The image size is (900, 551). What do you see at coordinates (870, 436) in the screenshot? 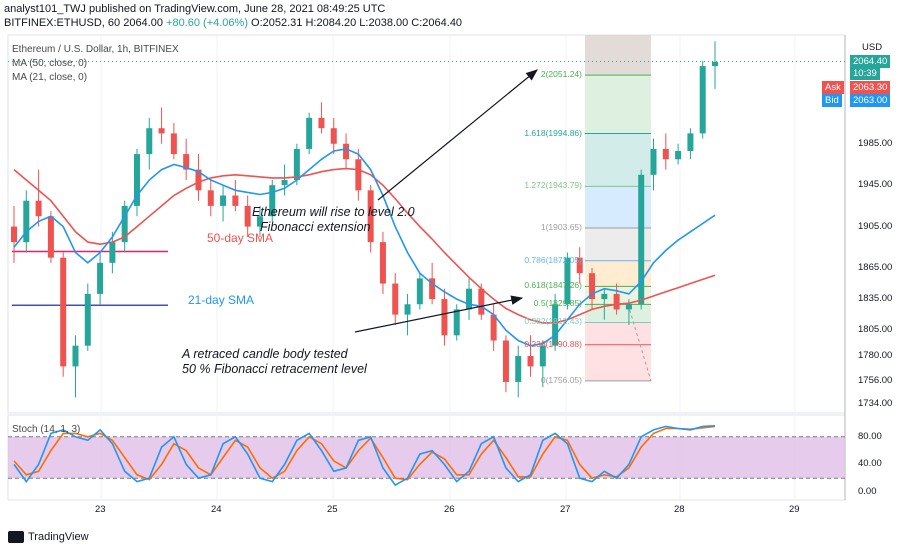
I see `stoch-tick-0: 80.00` at bounding box center [870, 436].